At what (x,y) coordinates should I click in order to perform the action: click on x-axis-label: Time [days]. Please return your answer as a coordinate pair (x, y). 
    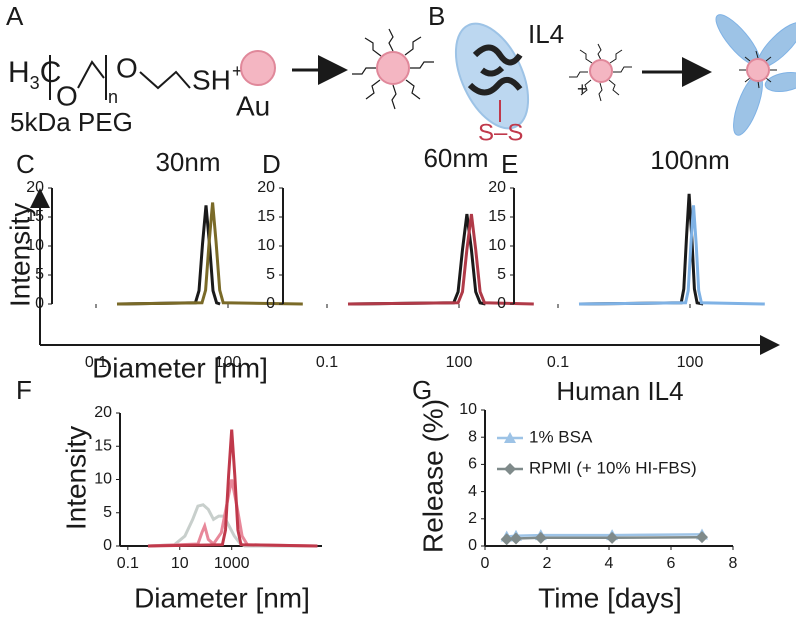
    Looking at the image, I should click on (610, 597).